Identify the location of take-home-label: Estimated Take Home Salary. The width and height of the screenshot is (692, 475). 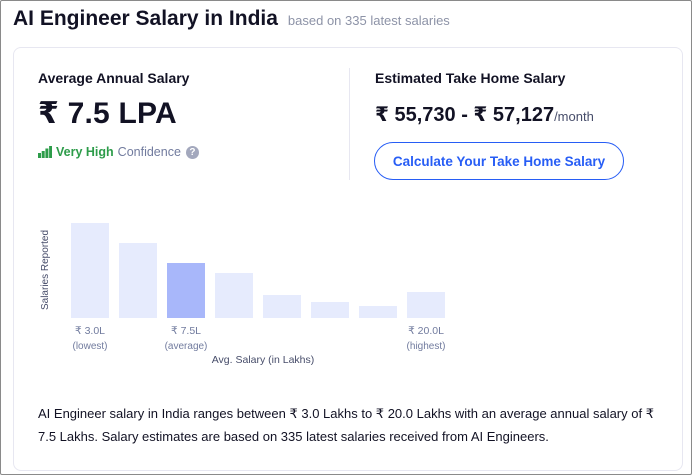
(470, 78).